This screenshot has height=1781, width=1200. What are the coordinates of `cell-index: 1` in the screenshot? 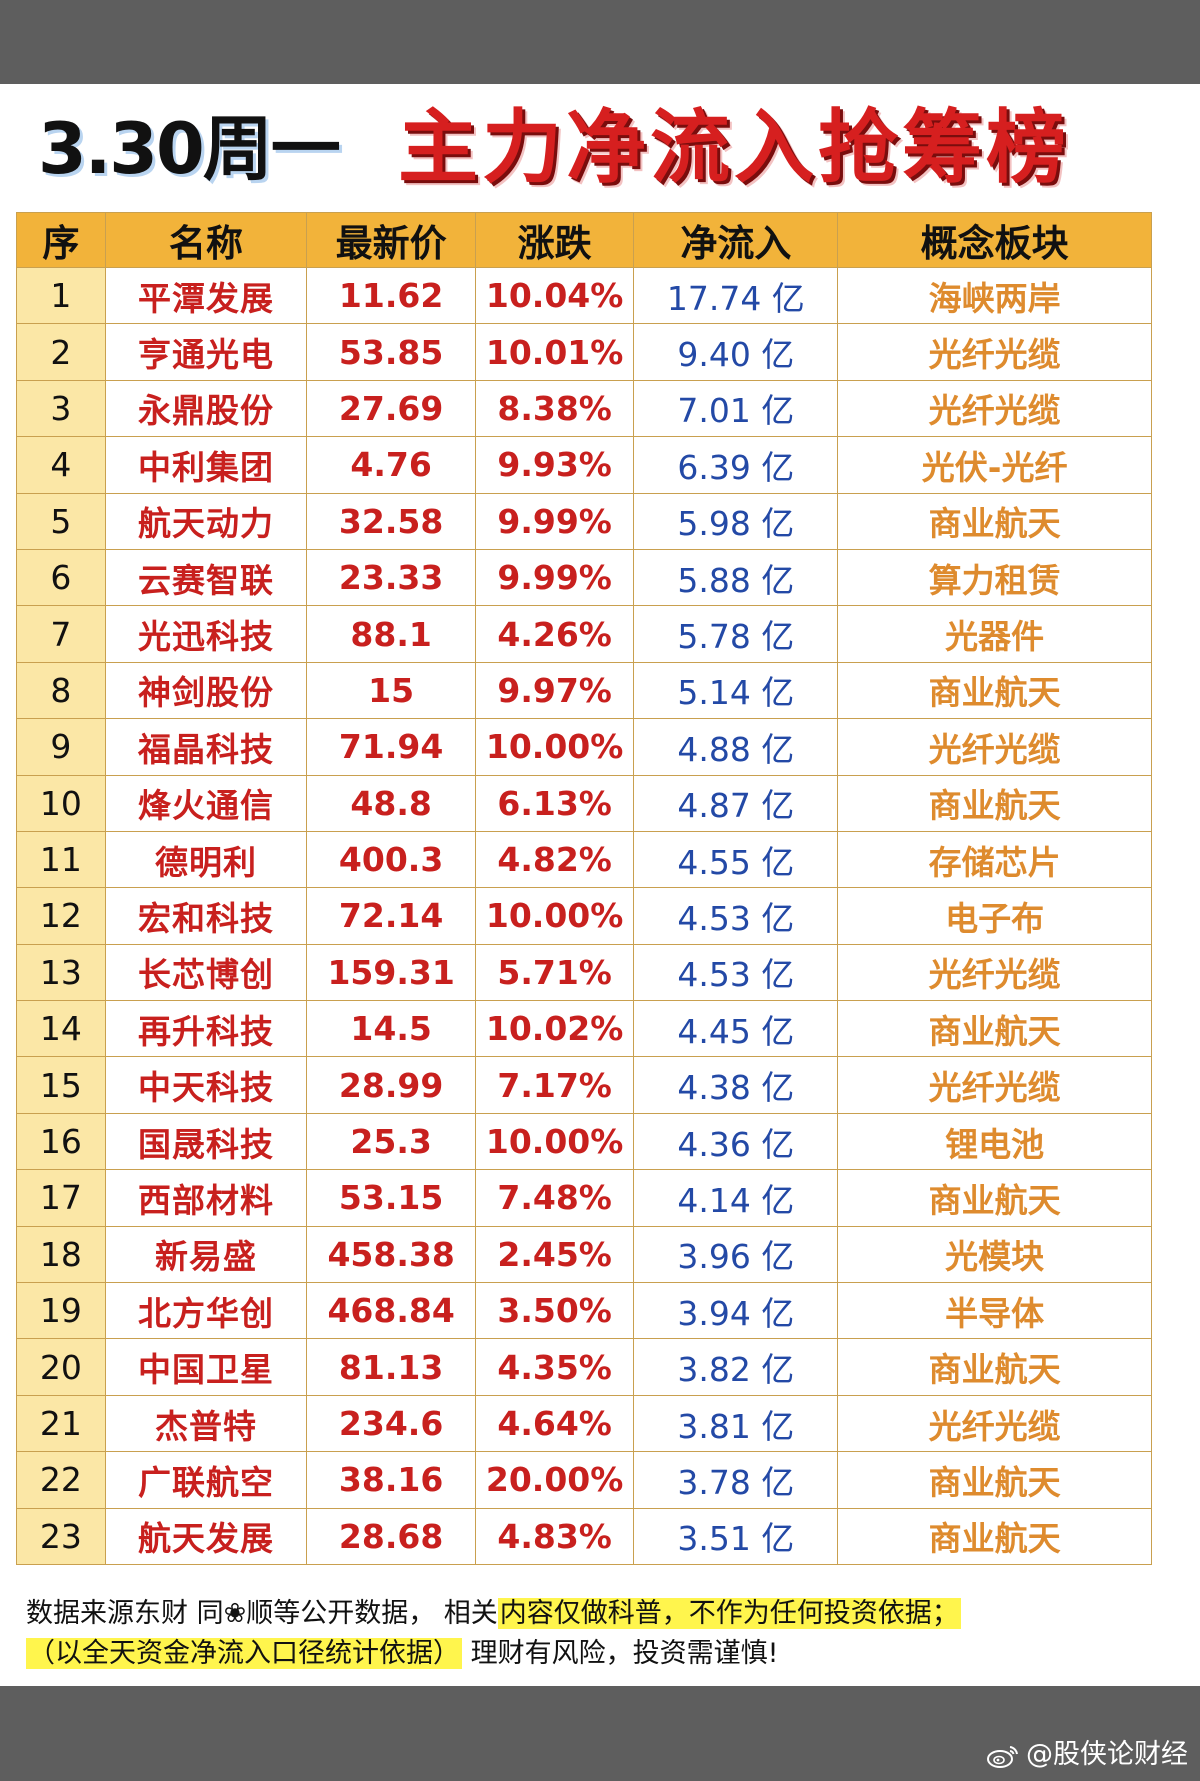 It's located at (61, 295).